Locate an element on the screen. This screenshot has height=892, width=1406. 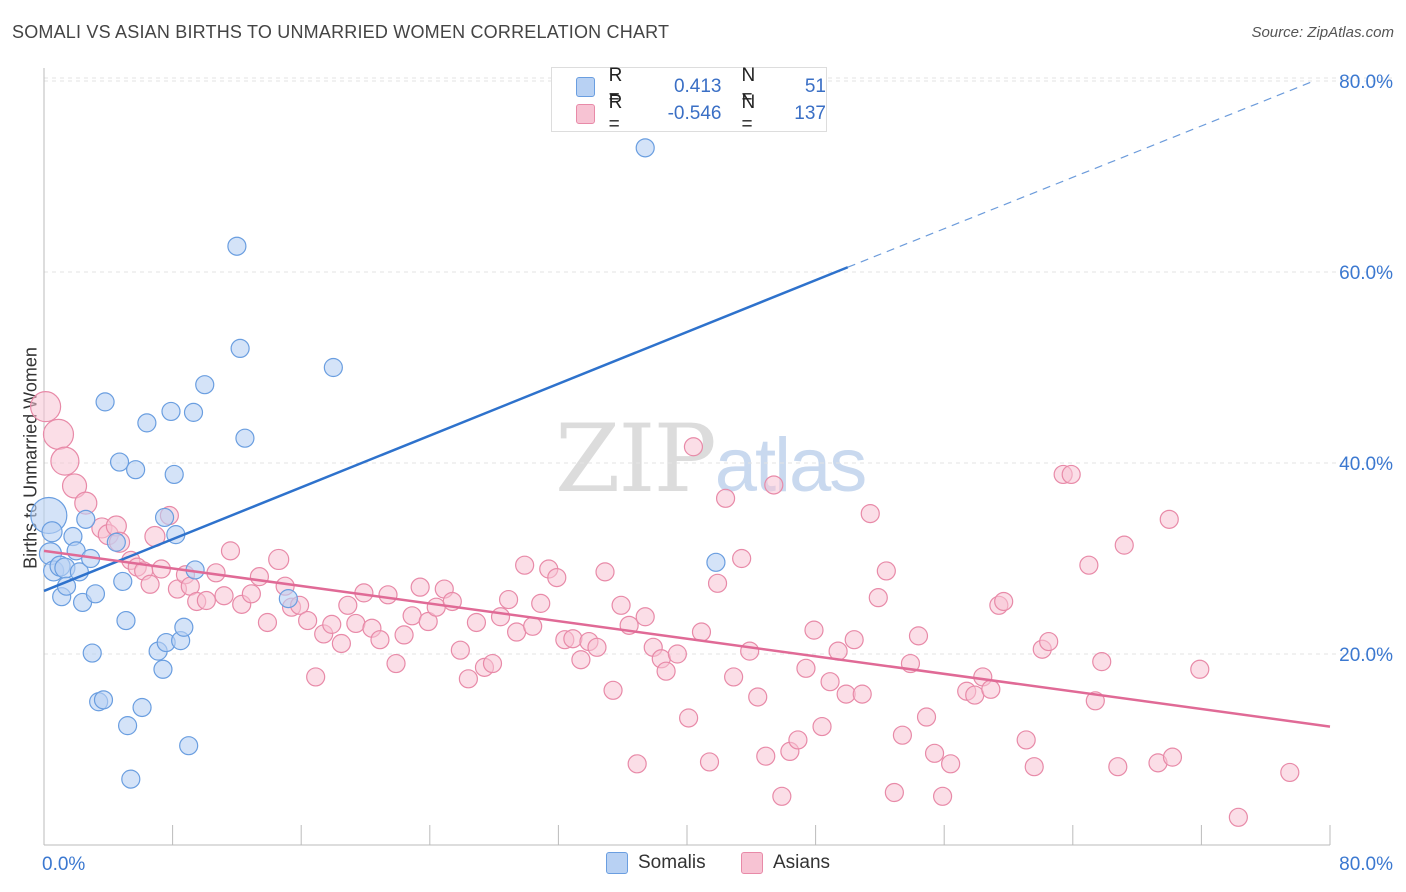
source-credit: Source: ZipAtlas.com is located at coordinates (1322, 32).